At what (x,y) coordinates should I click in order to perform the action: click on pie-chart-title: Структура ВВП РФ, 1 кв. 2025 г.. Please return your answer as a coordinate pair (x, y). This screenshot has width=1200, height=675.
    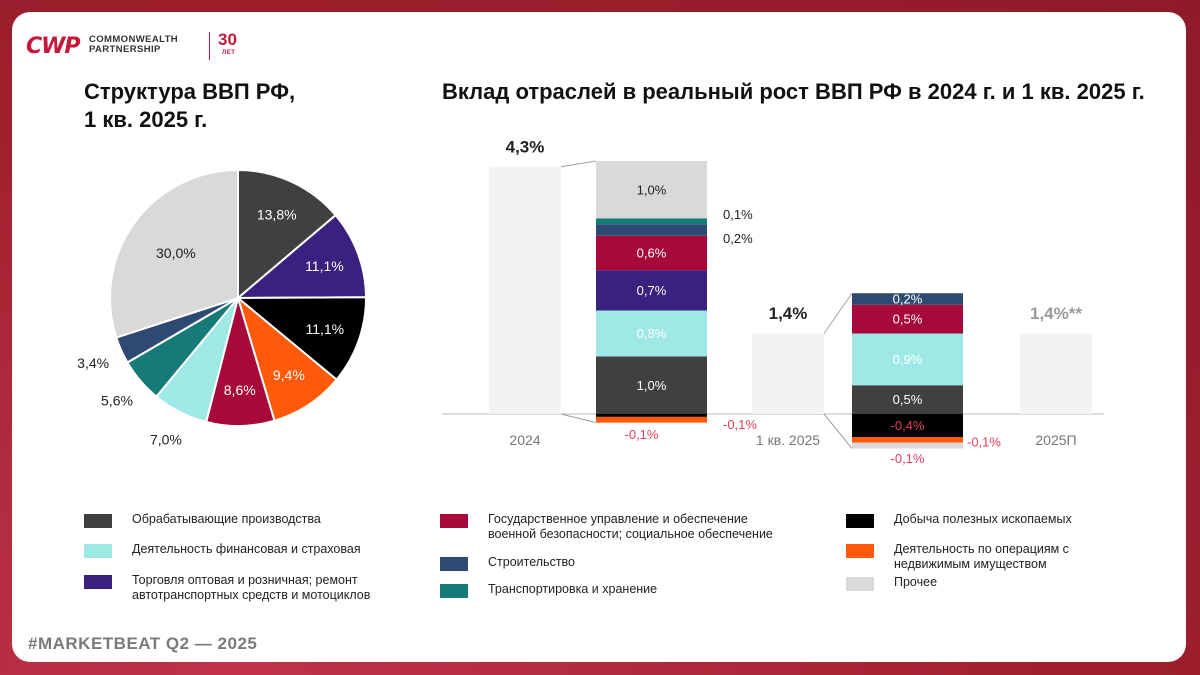
    Looking at the image, I should click on (224, 106).